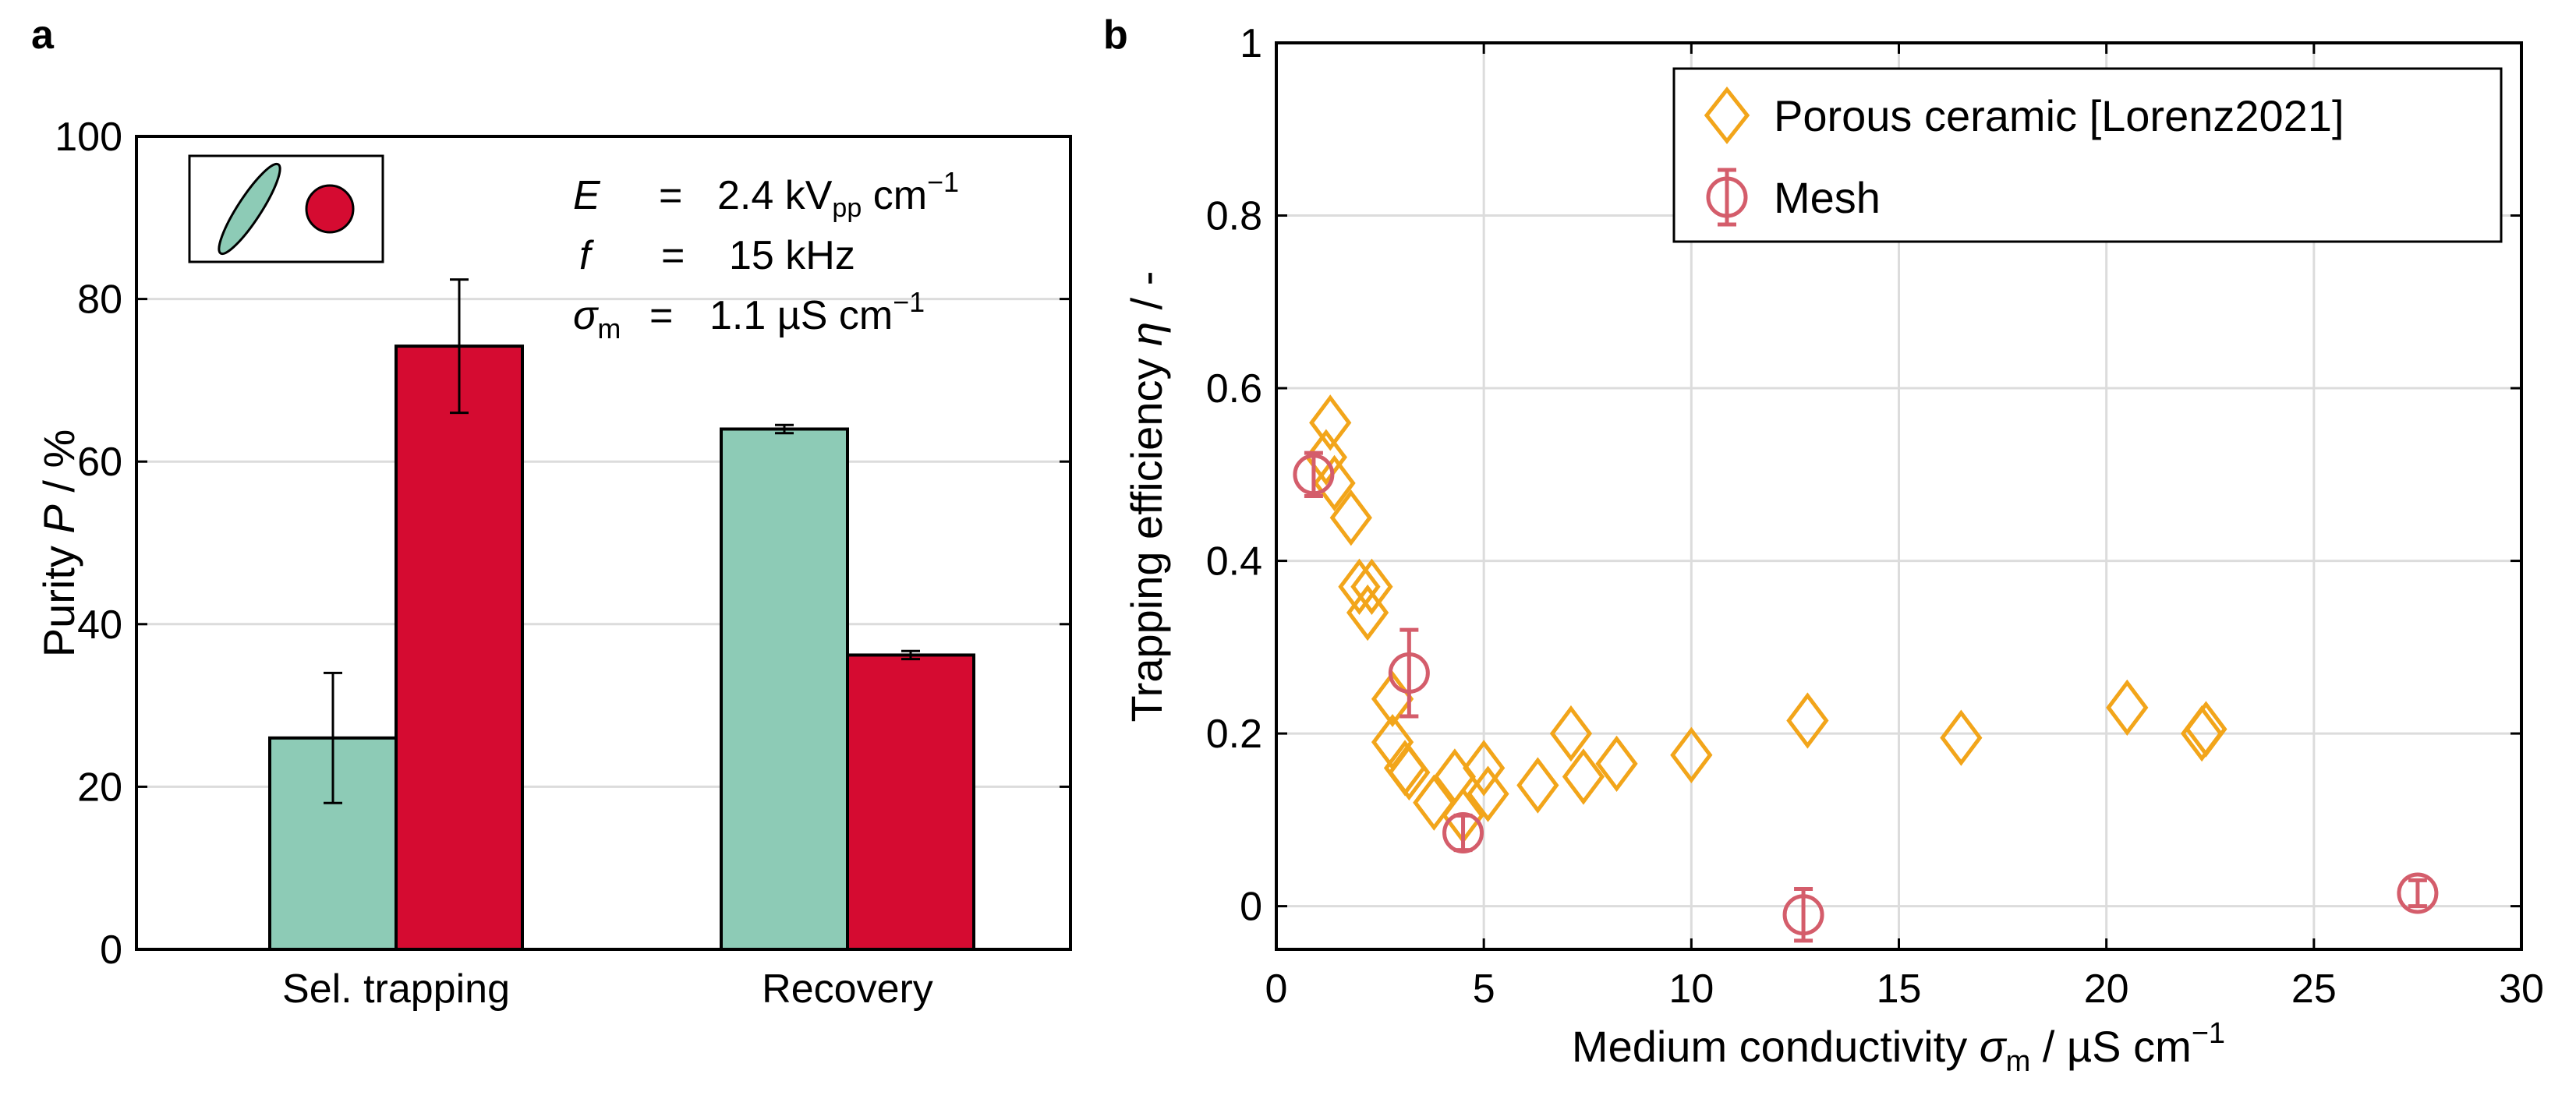 This screenshot has height=1106, width=2576. Describe the element at coordinates (286, 208) in the screenshot. I see `cell-legend` at that location.